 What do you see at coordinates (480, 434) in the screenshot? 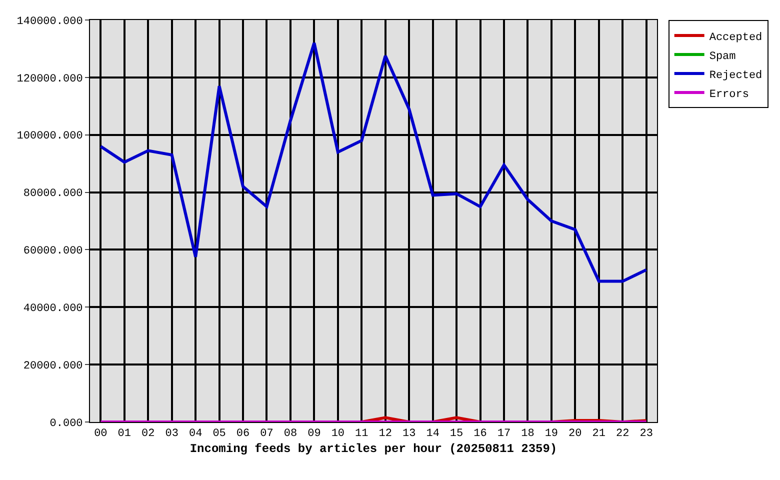
I see `x-tick-label: 16` at bounding box center [480, 434].